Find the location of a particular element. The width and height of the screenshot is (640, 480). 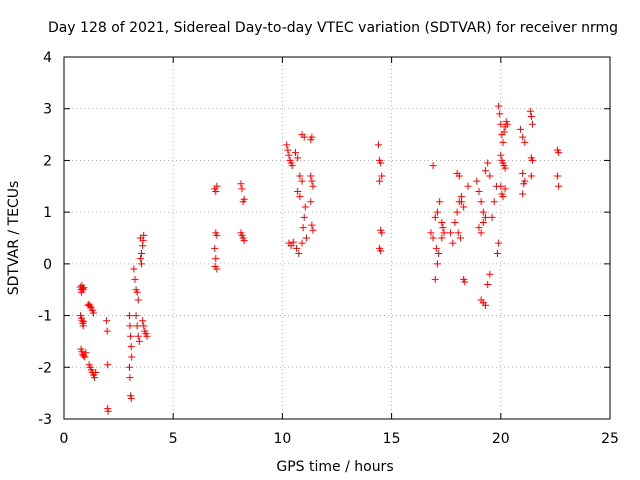

y-tick-label: 1 is located at coordinates (47, 213).